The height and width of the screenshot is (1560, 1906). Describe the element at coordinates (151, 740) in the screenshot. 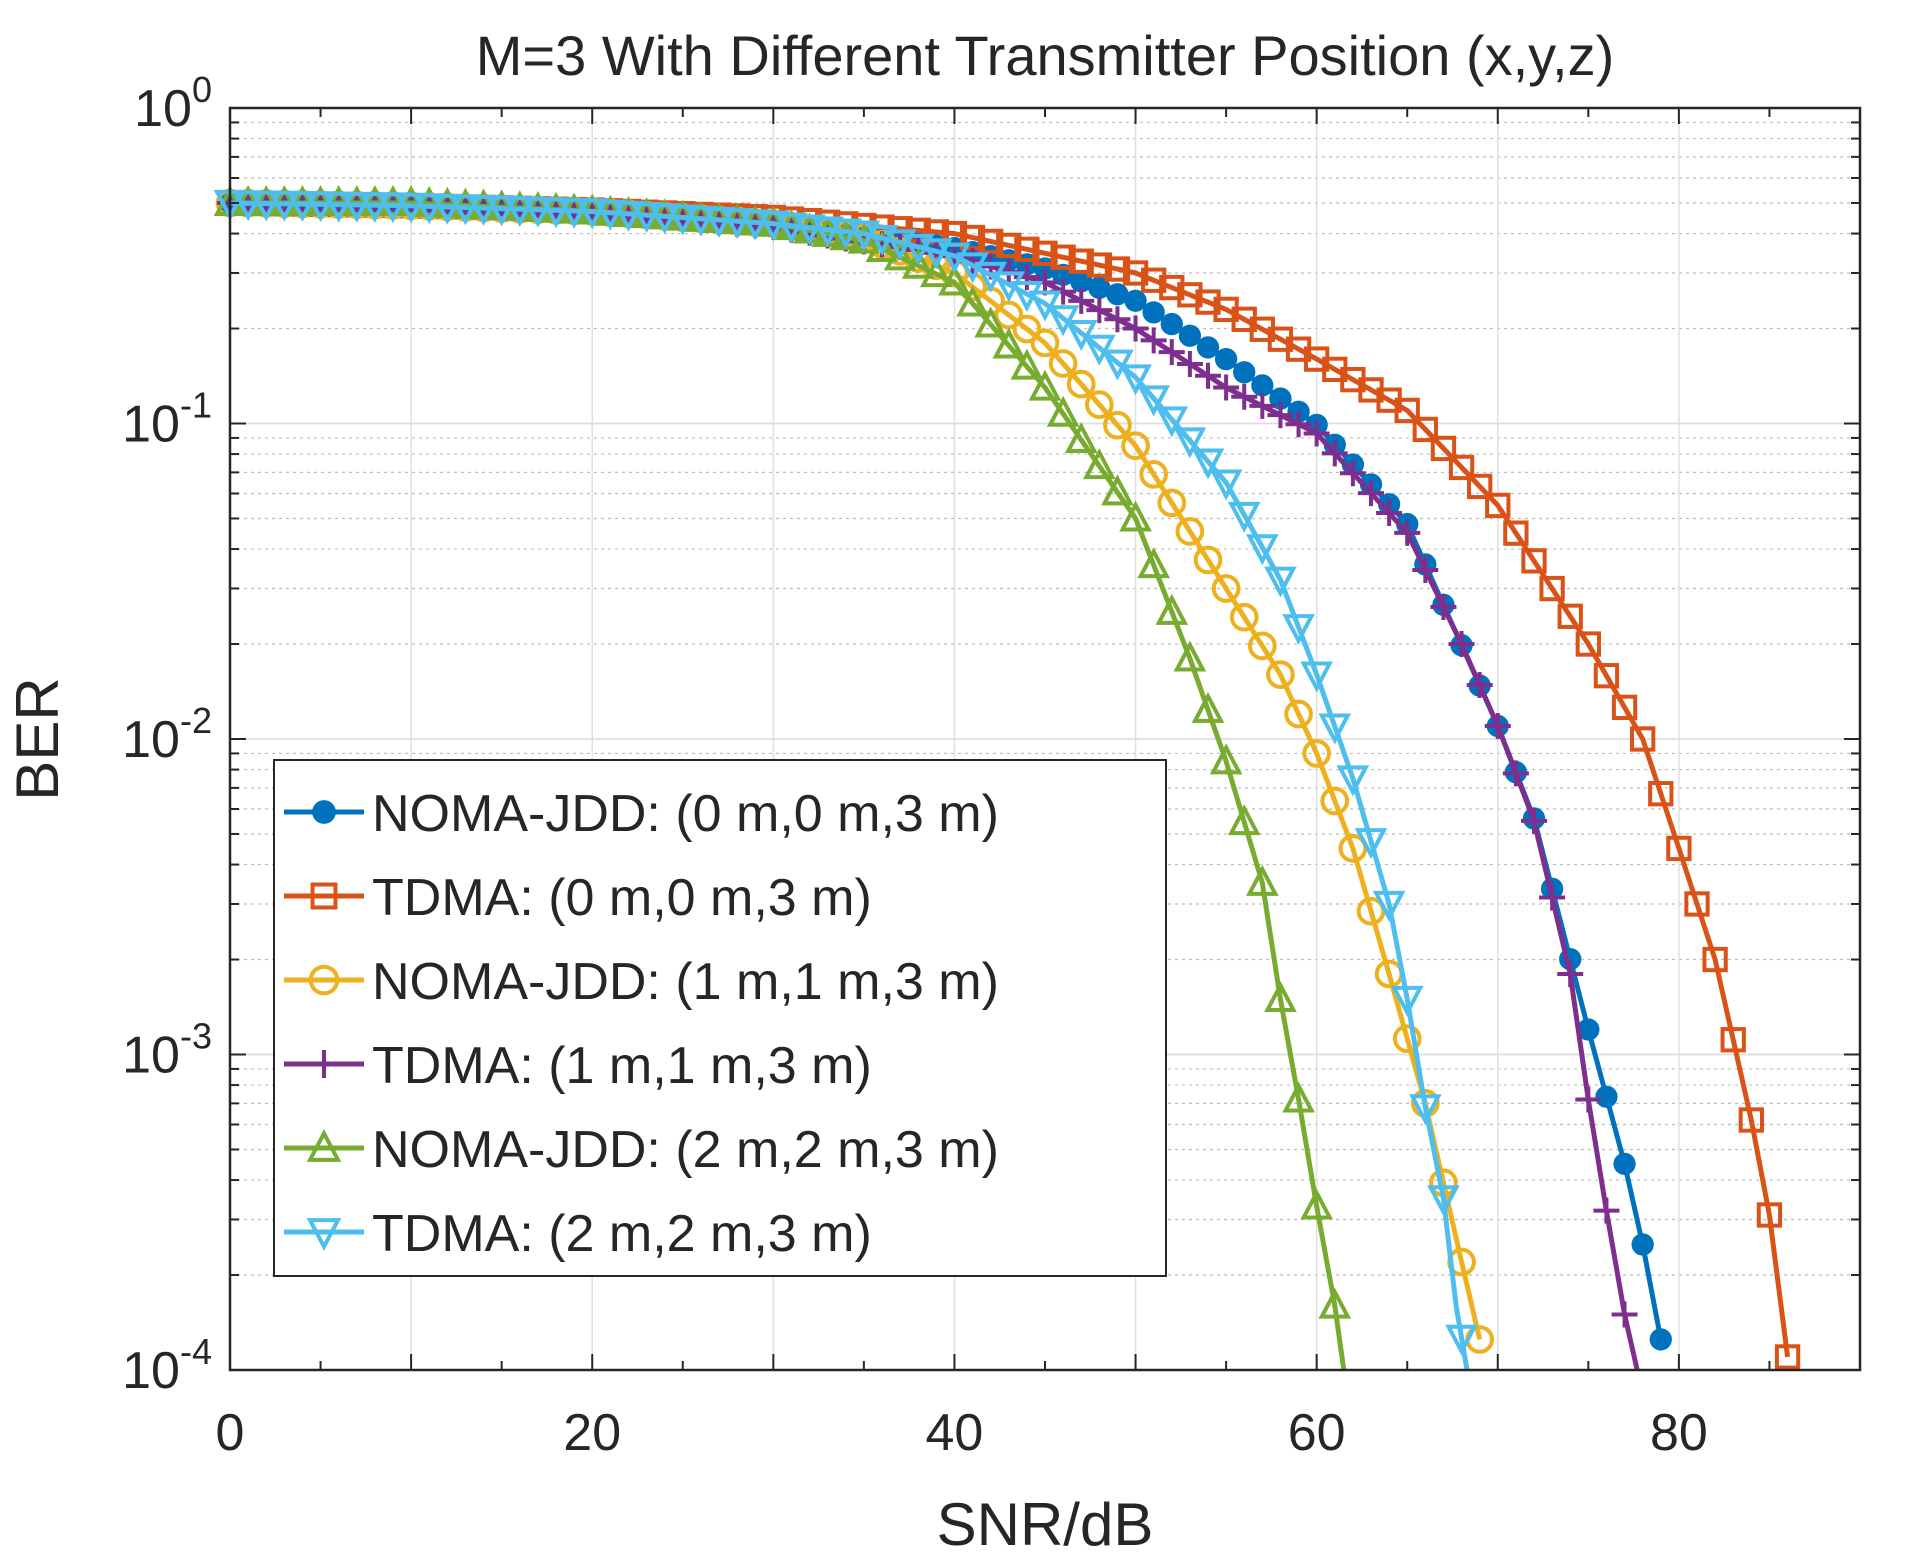

I see `y-tick-label-base: 10` at that location.